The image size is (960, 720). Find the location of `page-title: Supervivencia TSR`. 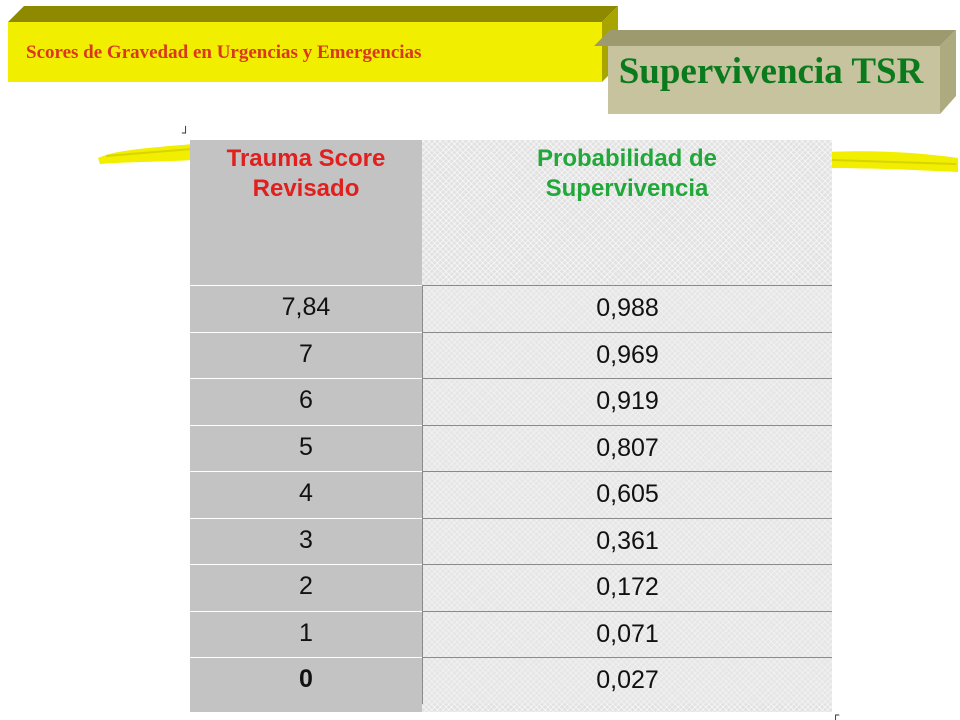

page-title: Supervivencia TSR is located at coordinates (771, 71).